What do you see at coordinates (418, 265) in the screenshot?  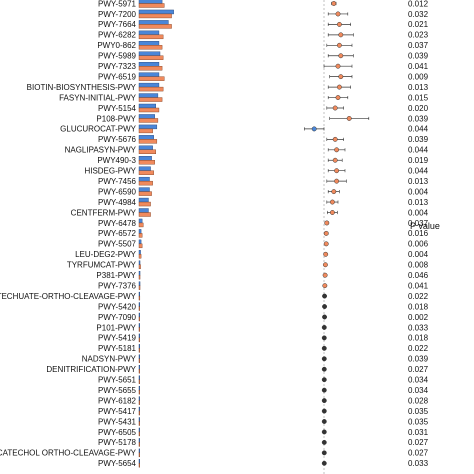 I see `p-value-label: 0.008` at bounding box center [418, 265].